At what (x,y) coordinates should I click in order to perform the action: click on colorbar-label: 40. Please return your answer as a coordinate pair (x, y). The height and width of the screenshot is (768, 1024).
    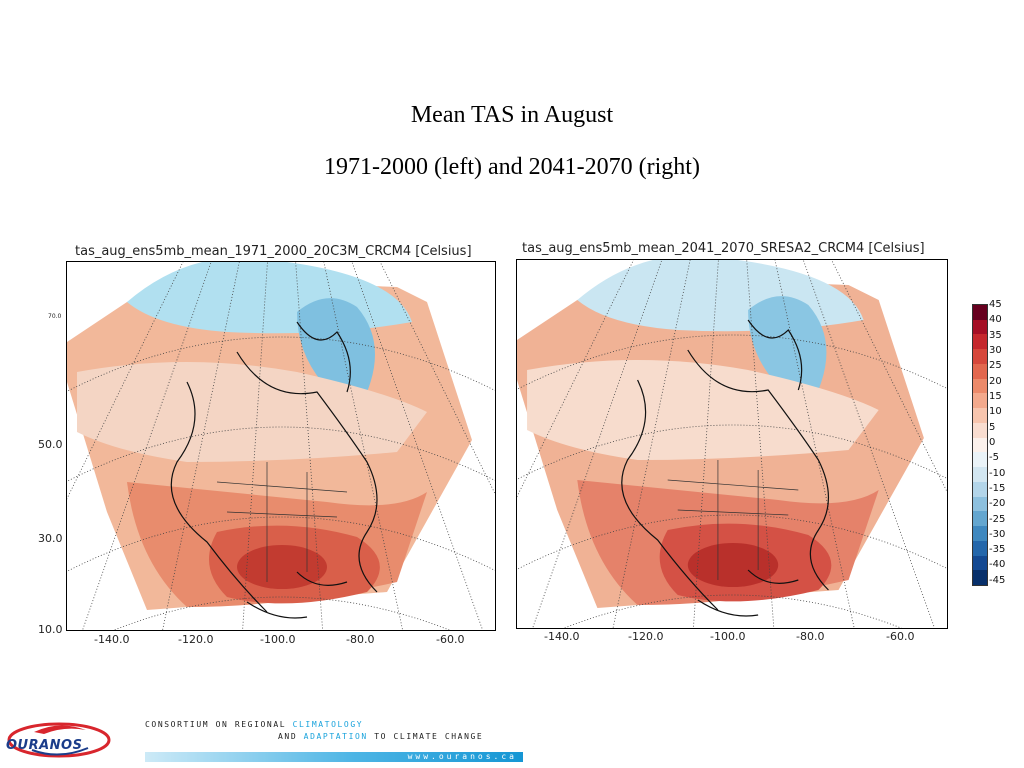
    Looking at the image, I should click on (995, 320).